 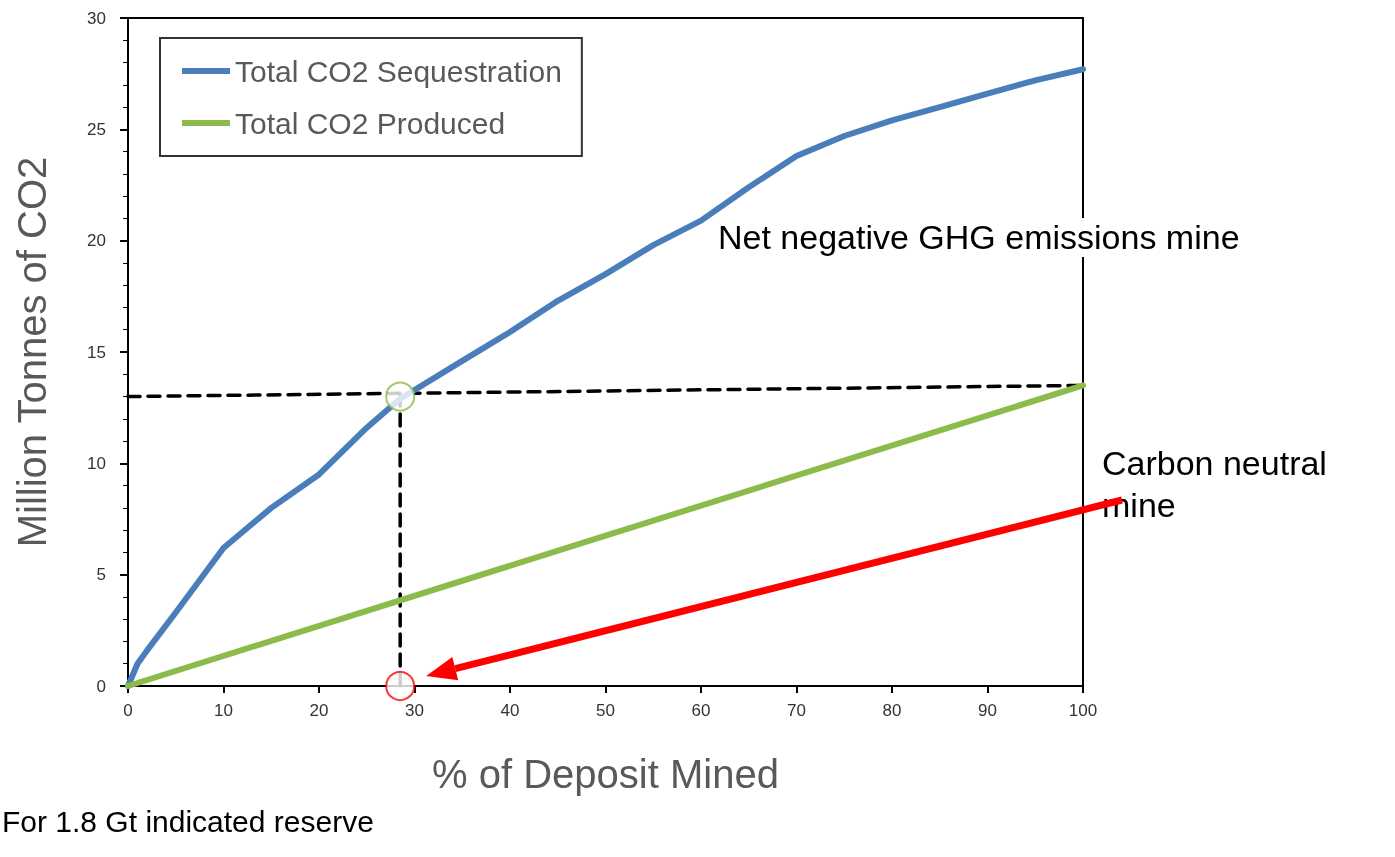 I want to click on x-tick-label: 20, so click(x=319, y=710).